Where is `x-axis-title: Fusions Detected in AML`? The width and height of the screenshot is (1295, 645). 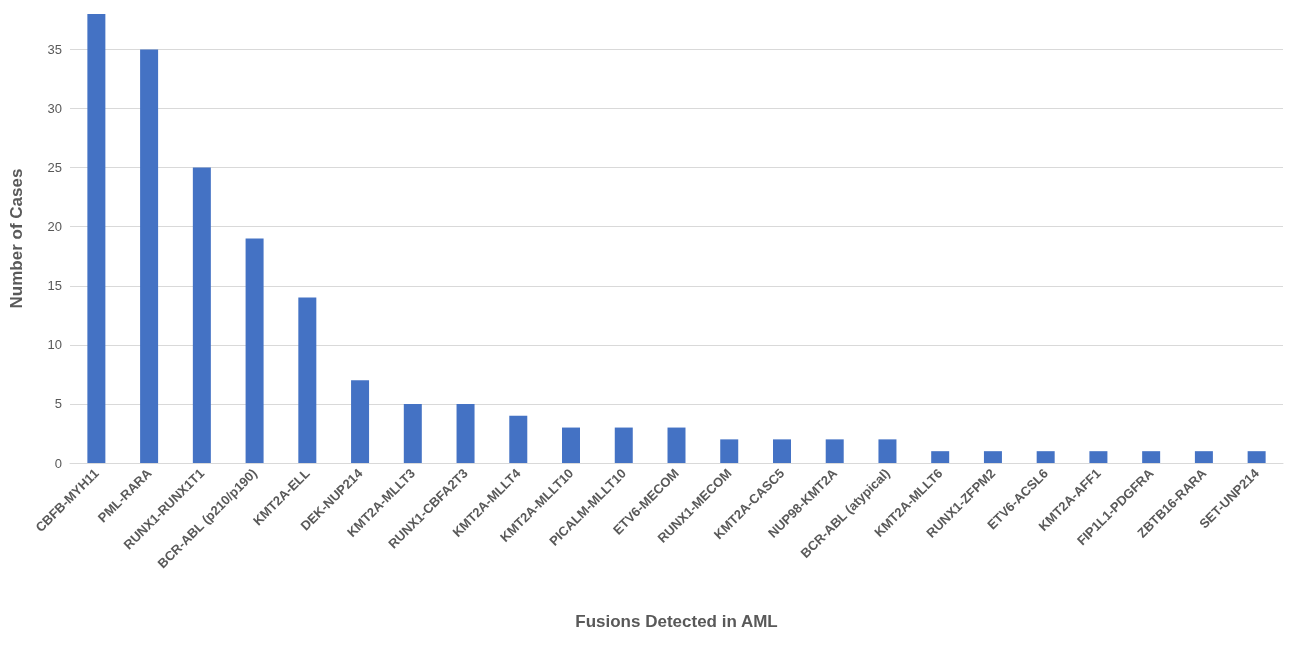 x-axis-title: Fusions Detected in AML is located at coordinates (676, 621).